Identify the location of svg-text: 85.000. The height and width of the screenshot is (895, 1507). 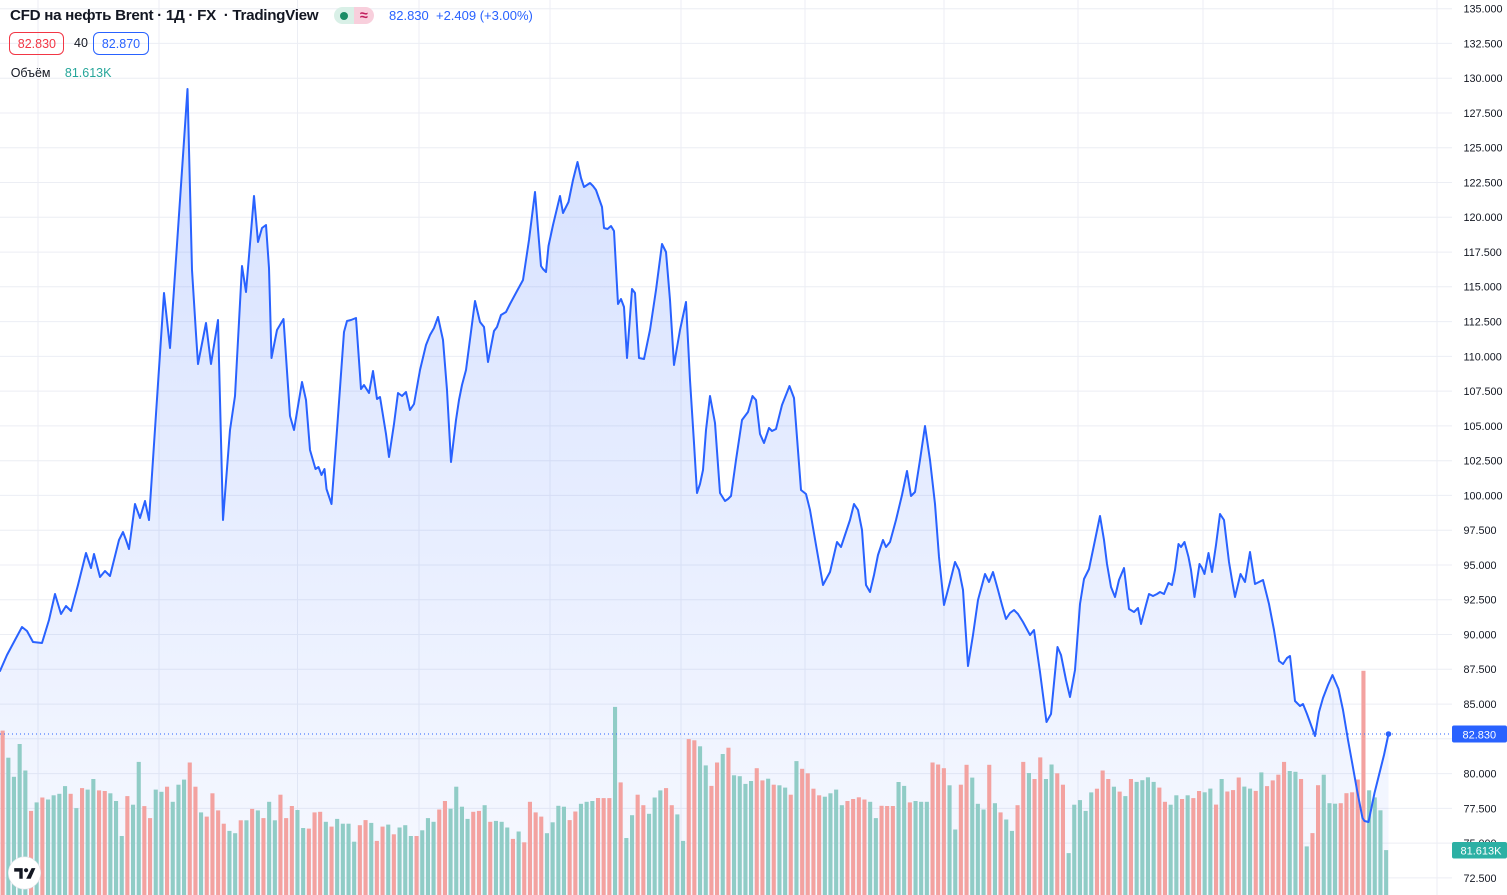
(1480, 705).